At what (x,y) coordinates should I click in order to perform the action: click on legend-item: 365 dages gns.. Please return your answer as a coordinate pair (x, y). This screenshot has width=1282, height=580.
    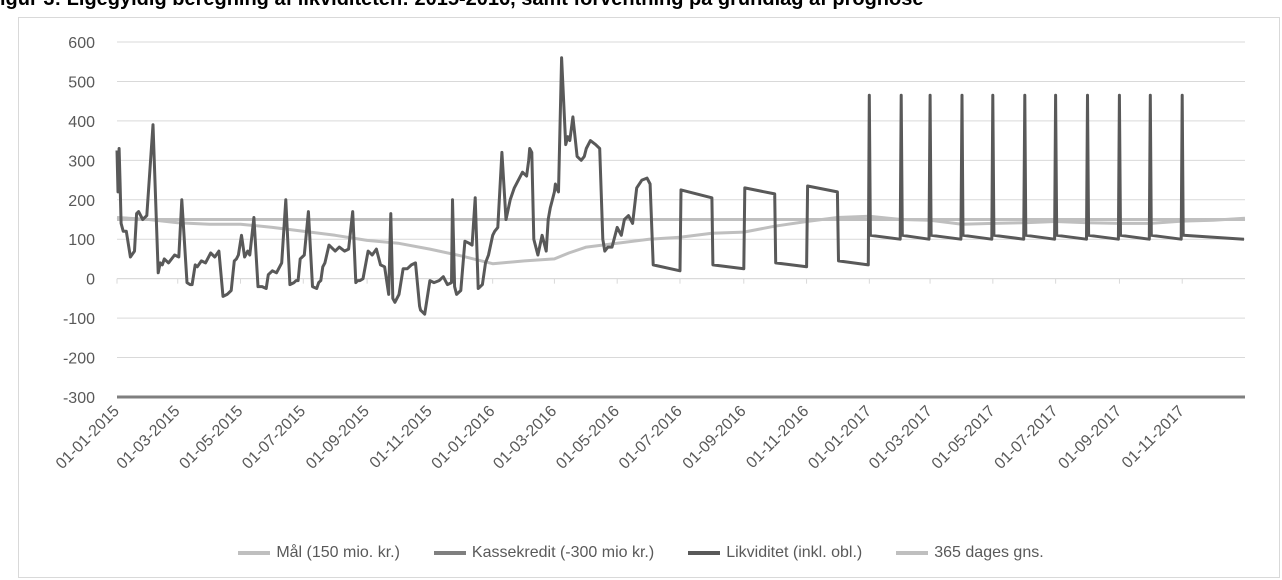
    Looking at the image, I should click on (970, 553).